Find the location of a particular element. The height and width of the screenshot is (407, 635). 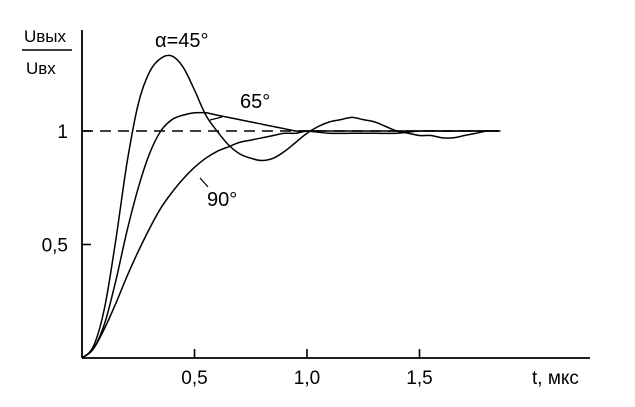

x-axis-label: t, мкс is located at coordinates (555, 378).